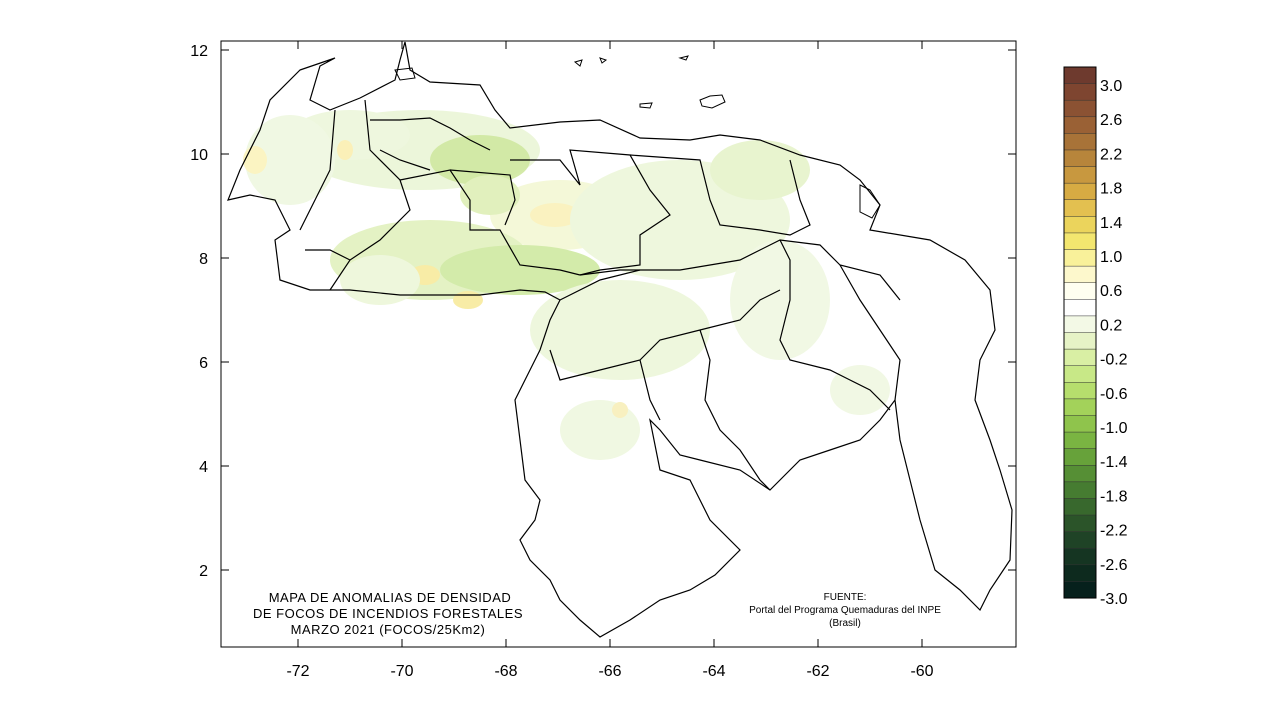 The height and width of the screenshot is (720, 1280). What do you see at coordinates (390, 597) in the screenshot?
I see `title-line-1: MAPA DE ANOMALIAS DE DENSIDAD` at bounding box center [390, 597].